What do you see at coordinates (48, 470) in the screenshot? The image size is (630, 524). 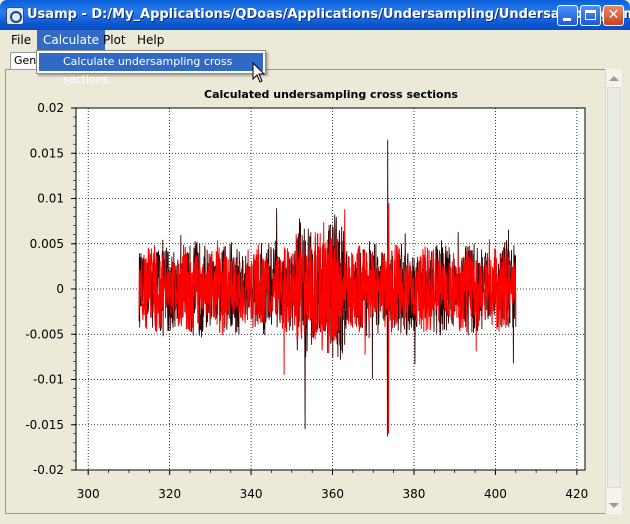 I see `y-tick-label: -0.02` at bounding box center [48, 470].